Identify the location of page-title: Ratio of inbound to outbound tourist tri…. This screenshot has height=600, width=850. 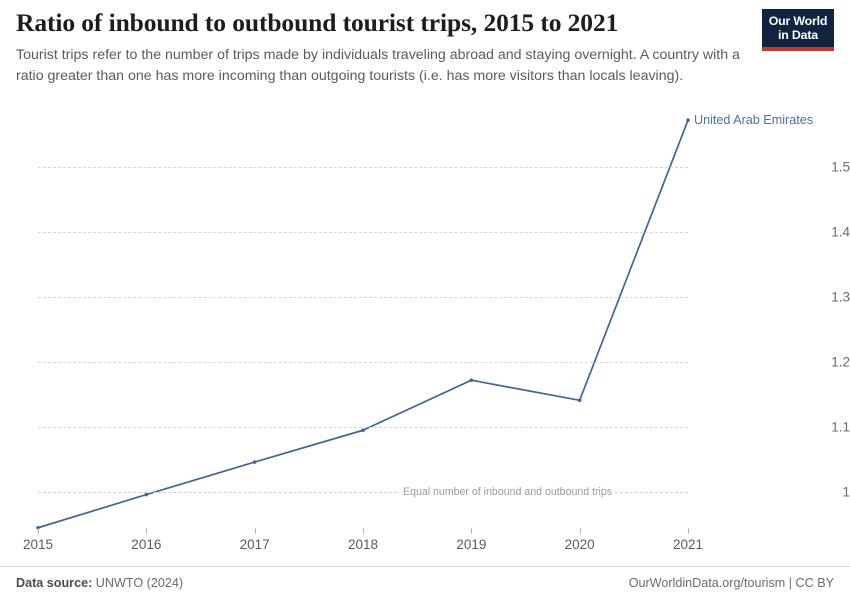
(317, 22).